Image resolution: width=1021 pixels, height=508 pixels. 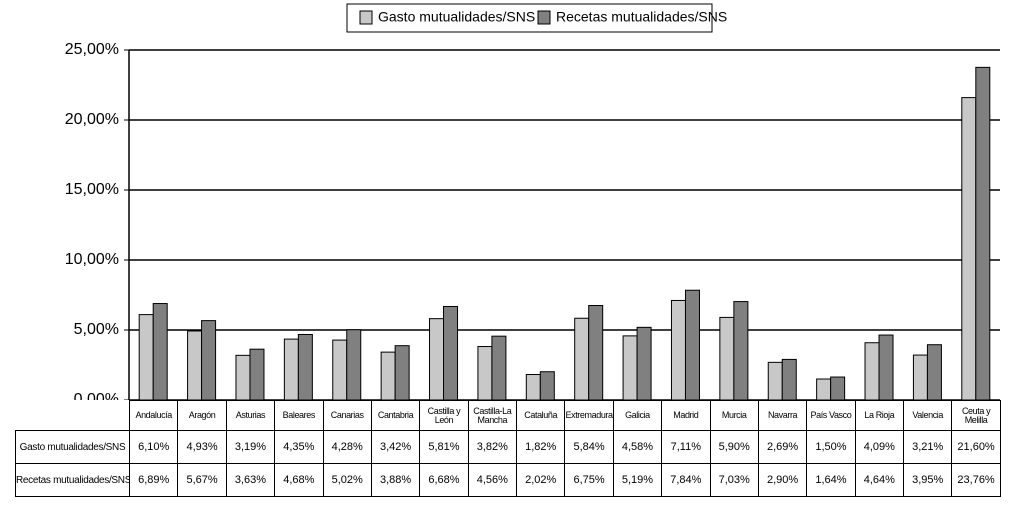 I want to click on x-tick-label: Extremadura, so click(x=589, y=415).